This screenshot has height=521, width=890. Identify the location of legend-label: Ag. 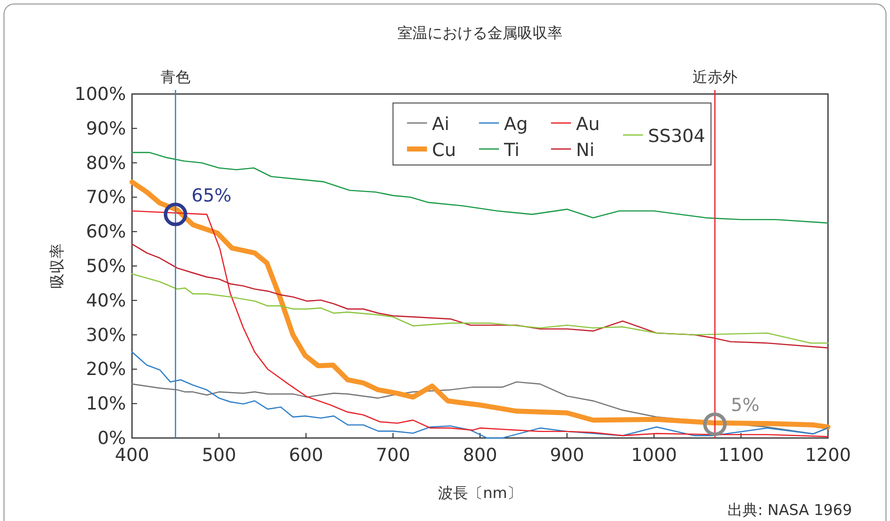
(516, 124).